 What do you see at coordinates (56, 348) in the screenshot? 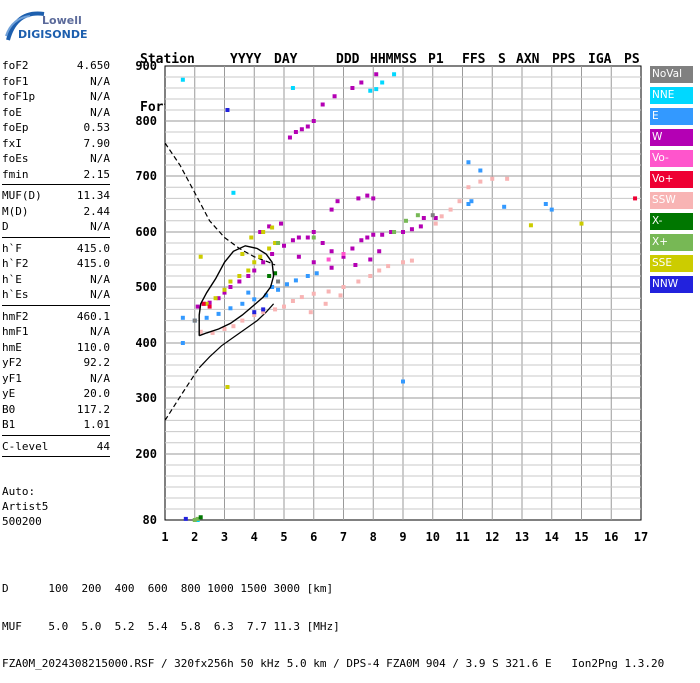
I see `param-row: hmE 110.0` at bounding box center [56, 348].